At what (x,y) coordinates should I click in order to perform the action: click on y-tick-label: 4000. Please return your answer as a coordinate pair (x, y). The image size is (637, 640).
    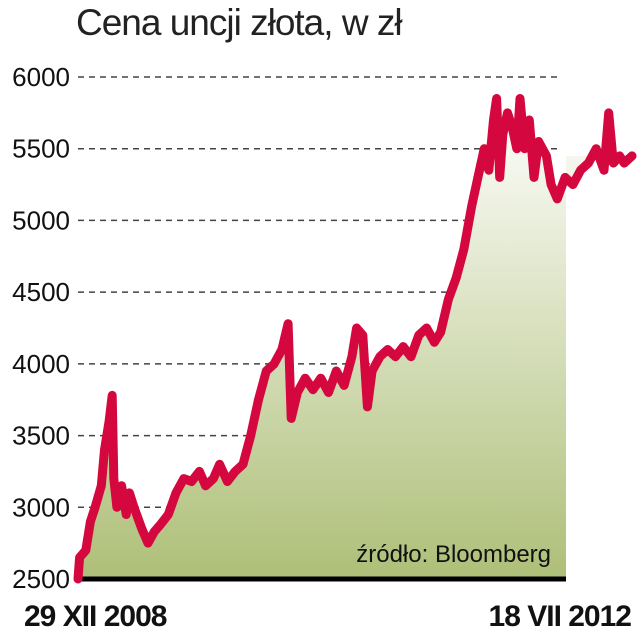
    Looking at the image, I should click on (41, 364).